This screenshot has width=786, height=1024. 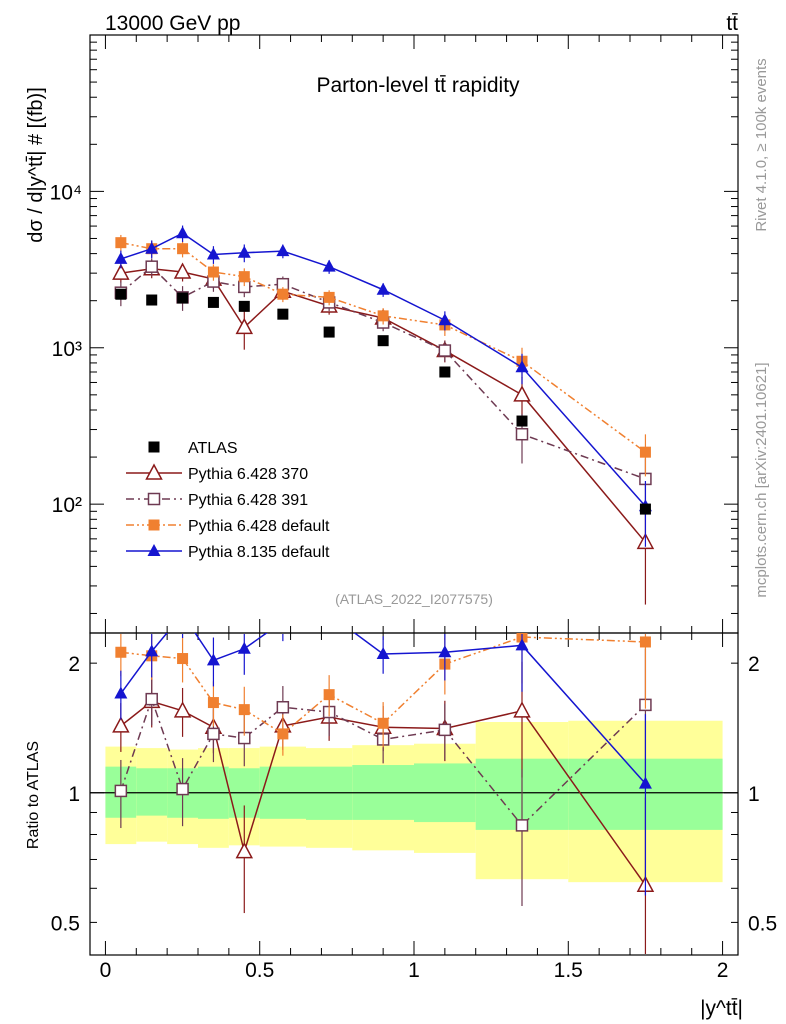 What do you see at coordinates (761, 479) in the screenshot?
I see `mcplots-label: mcplots.cern.ch [arXiv:2401.10621]` at bounding box center [761, 479].